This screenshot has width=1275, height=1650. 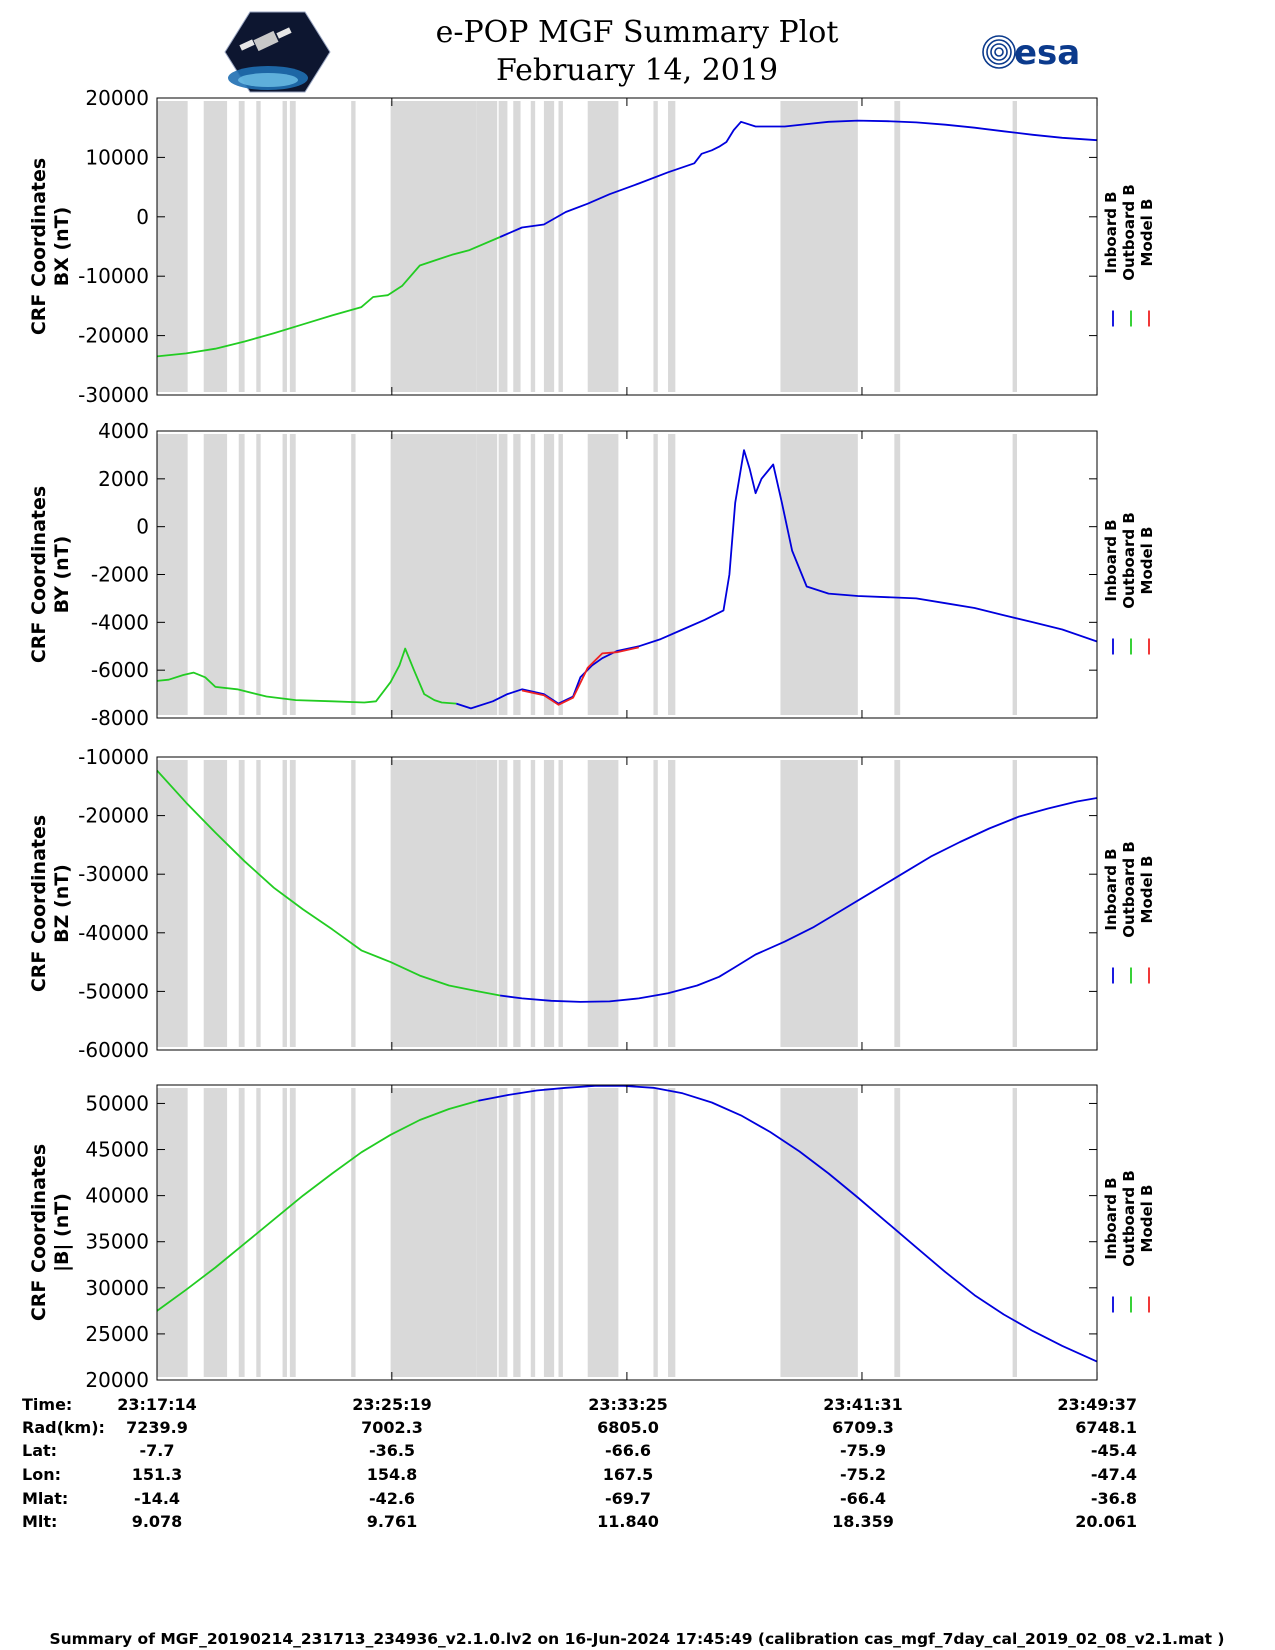 What do you see at coordinates (117, 1103) in the screenshot?
I see `y-tick-label: 50000` at bounding box center [117, 1103].